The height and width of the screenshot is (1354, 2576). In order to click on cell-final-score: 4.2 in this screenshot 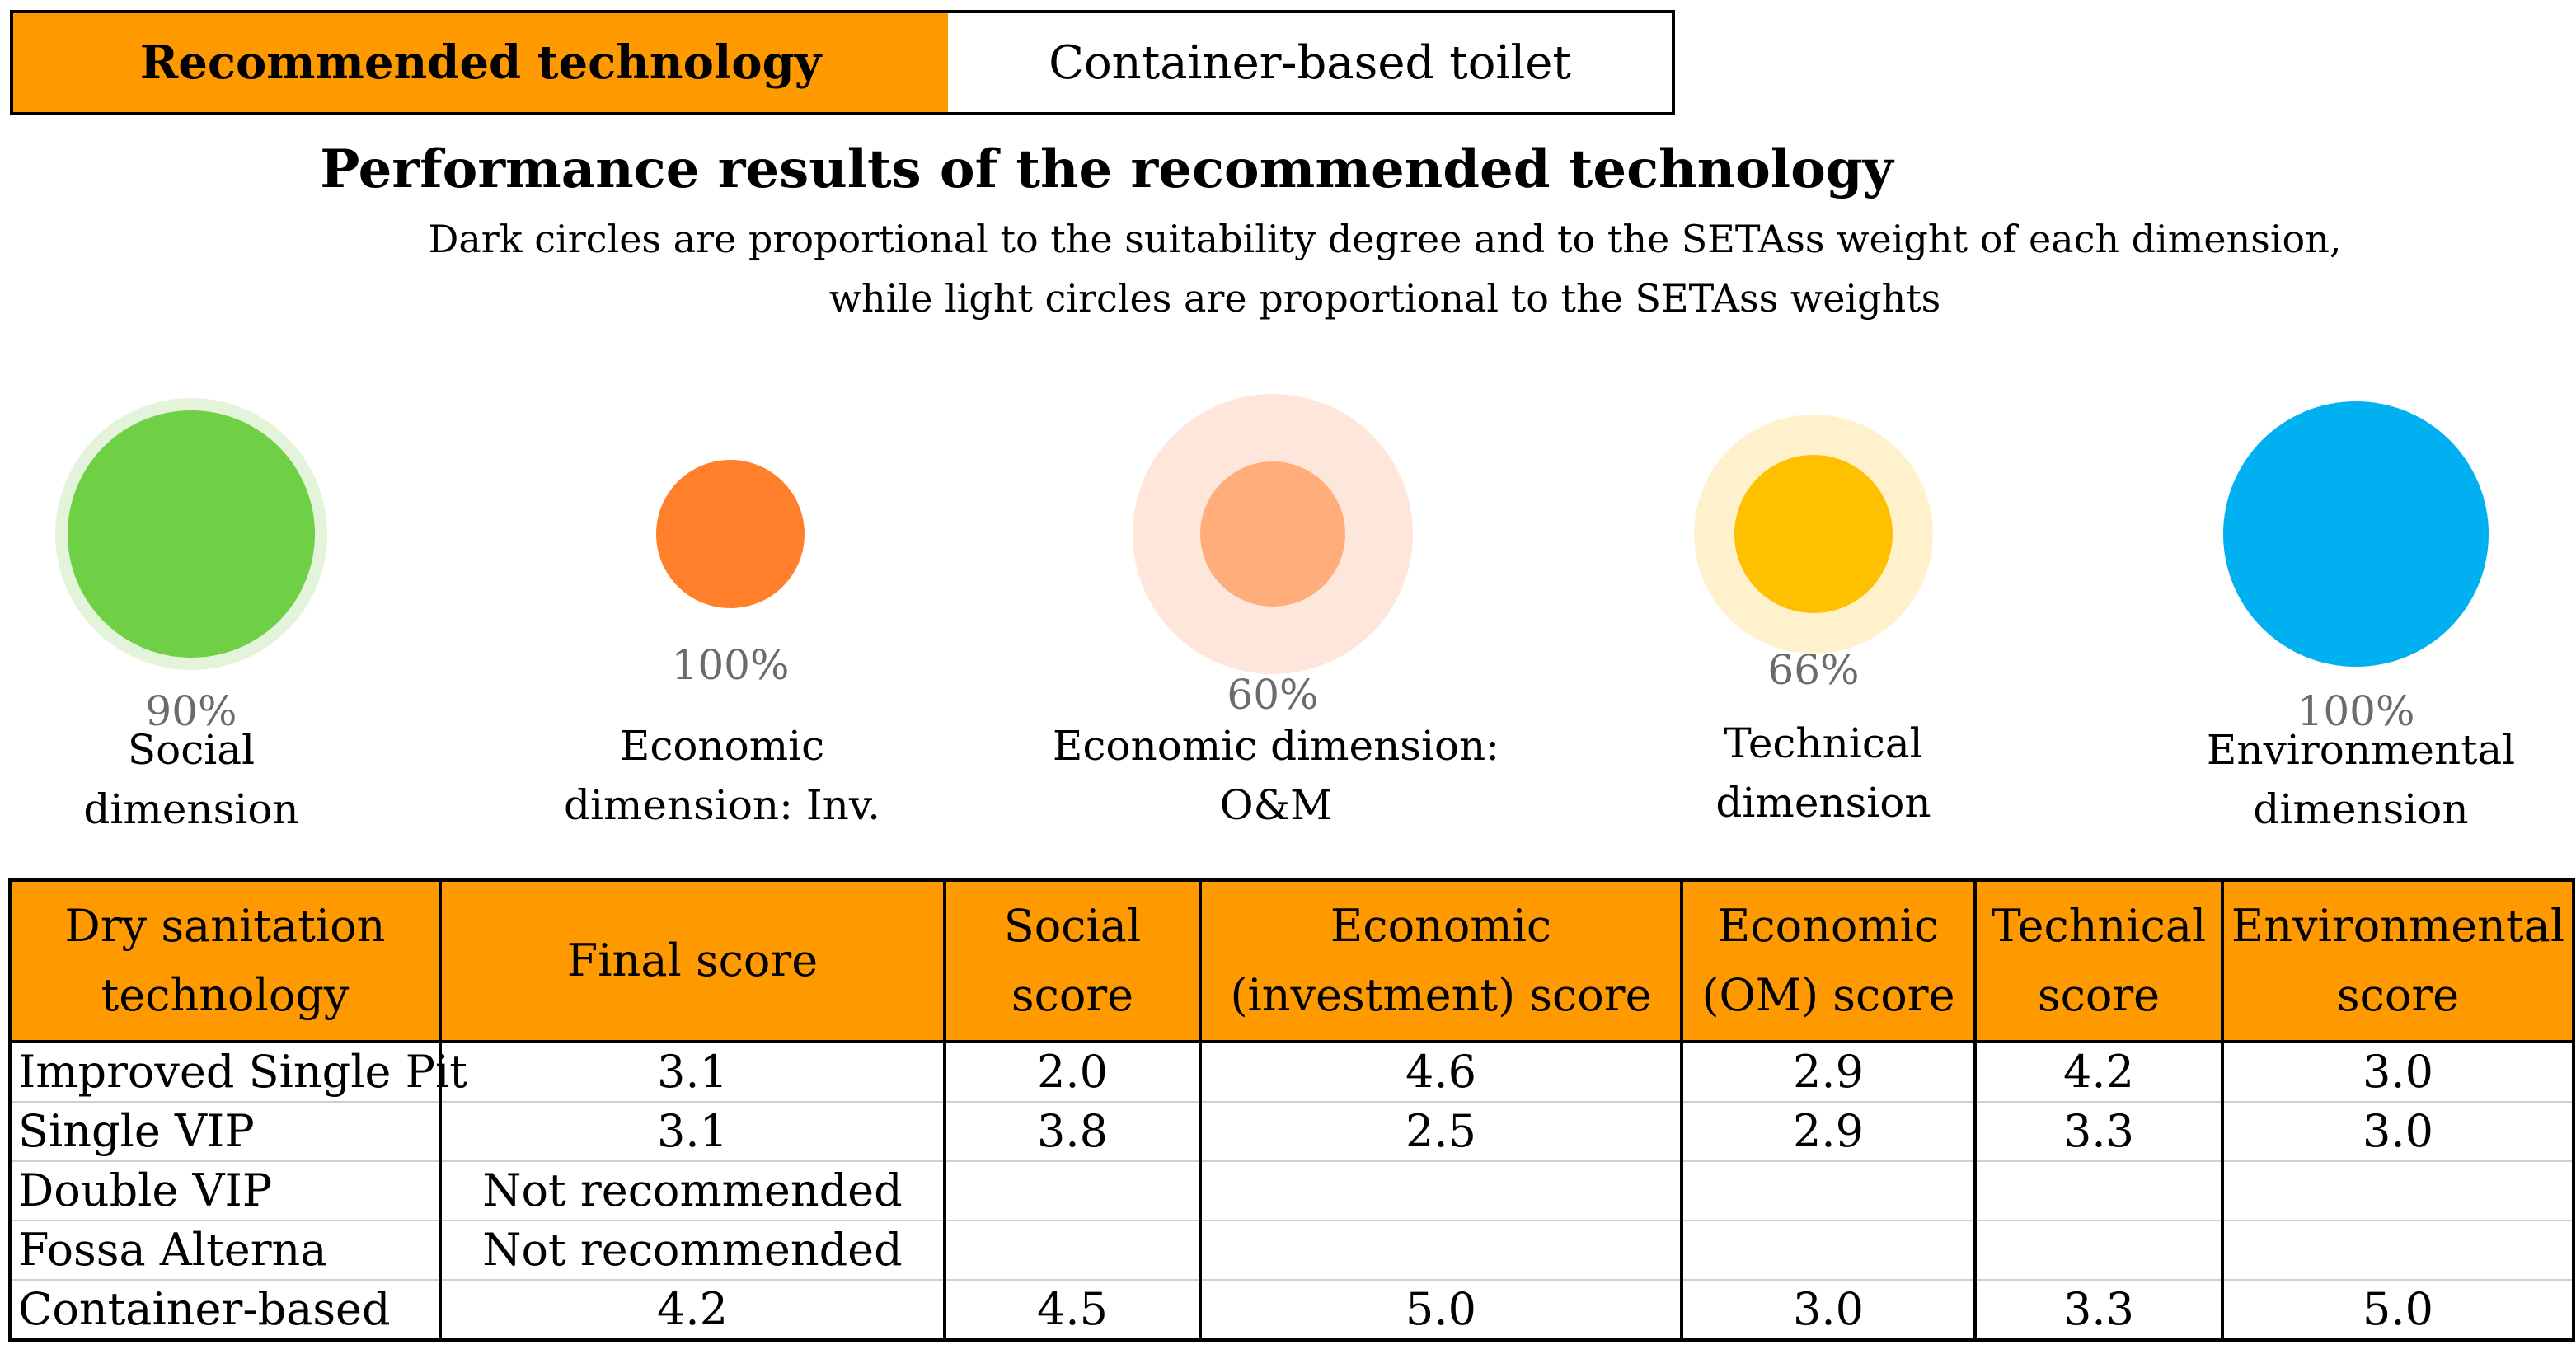, I will do `click(693, 1311)`.